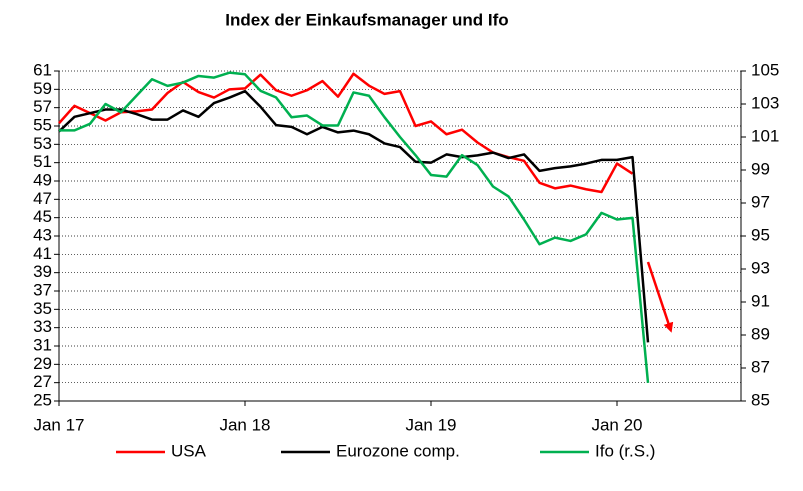 The width and height of the screenshot is (803, 491). Describe the element at coordinates (42, 399) in the screenshot. I see `y-tick-label: 25` at that location.